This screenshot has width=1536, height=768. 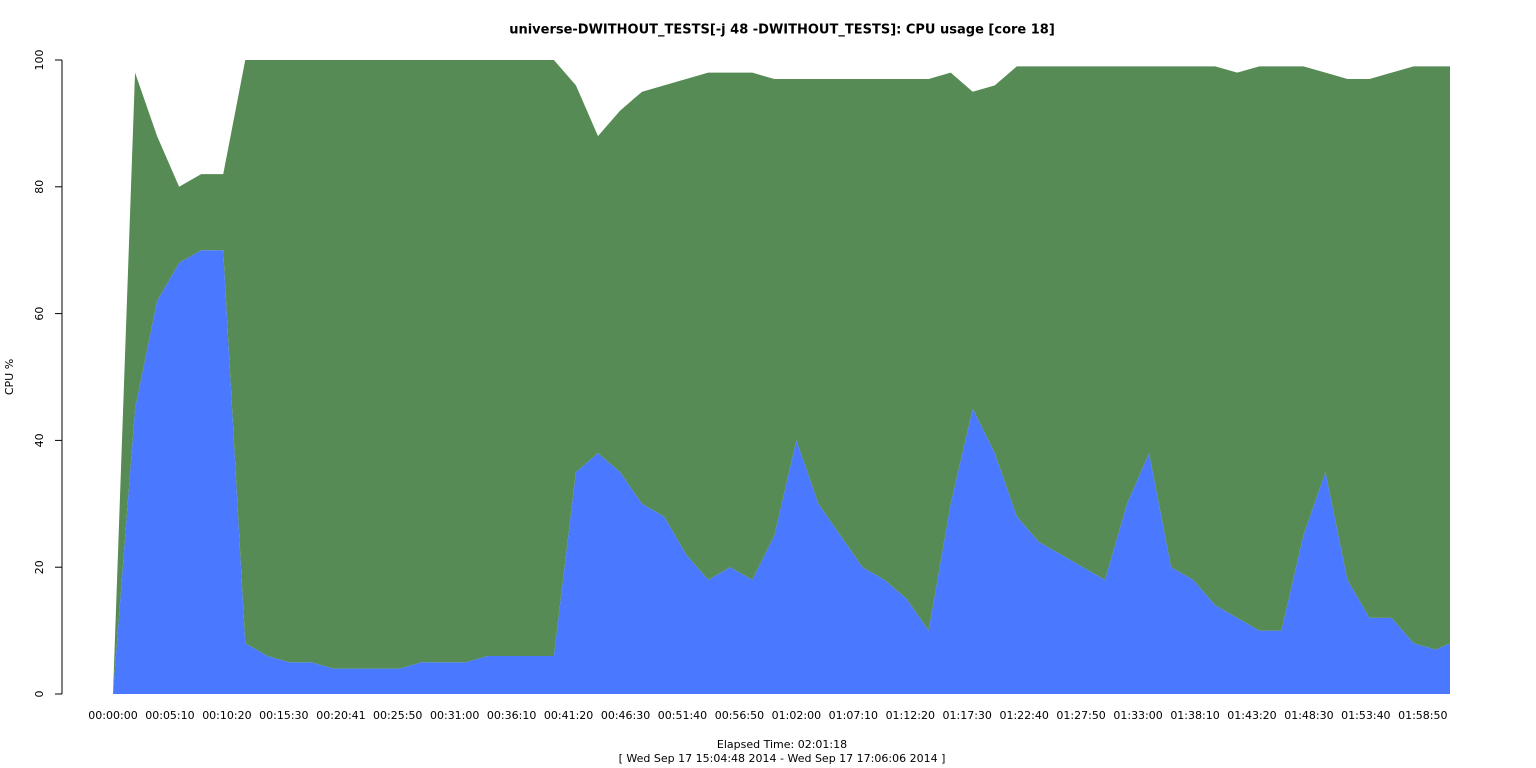 What do you see at coordinates (1023, 715) in the screenshot?
I see `x-tick-label: 01:22:40` at bounding box center [1023, 715].